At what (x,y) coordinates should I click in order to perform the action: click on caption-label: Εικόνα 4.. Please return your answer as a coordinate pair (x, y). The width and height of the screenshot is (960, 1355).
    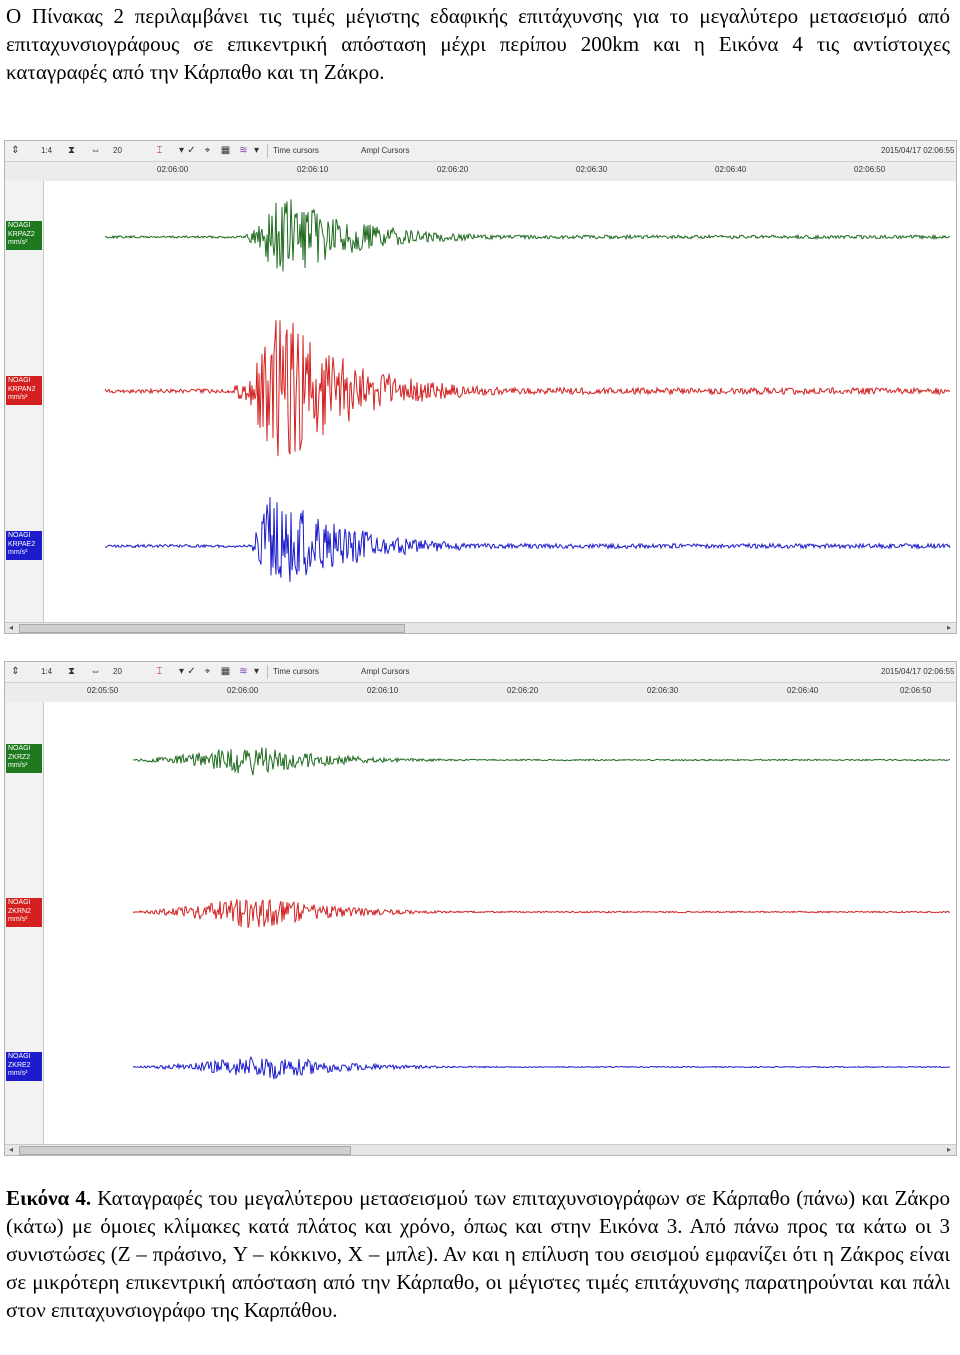
    Looking at the image, I should click on (49, 1198).